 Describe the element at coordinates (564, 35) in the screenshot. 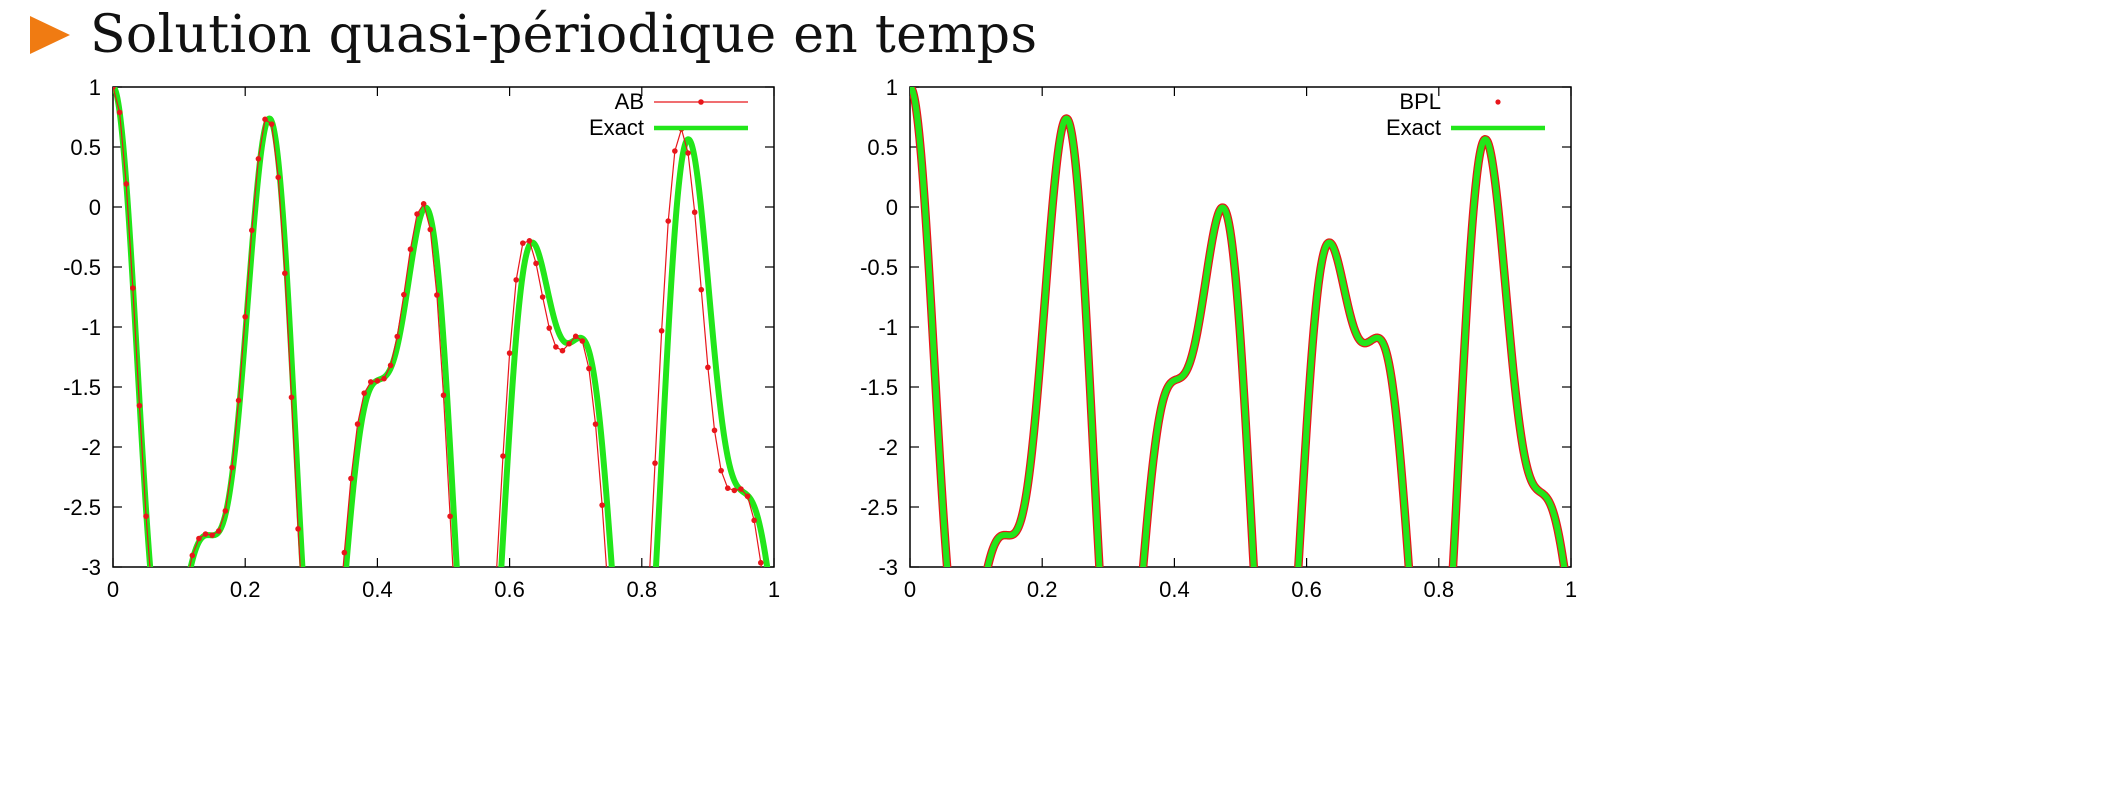

I see `slide-title: Solution quasi-périodique en temps` at that location.